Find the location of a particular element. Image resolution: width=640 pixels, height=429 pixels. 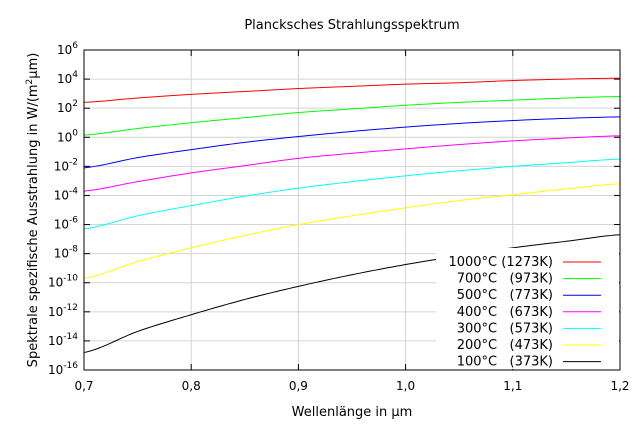

y-tick-label: 10⁻¹⁰ is located at coordinates (63, 282).